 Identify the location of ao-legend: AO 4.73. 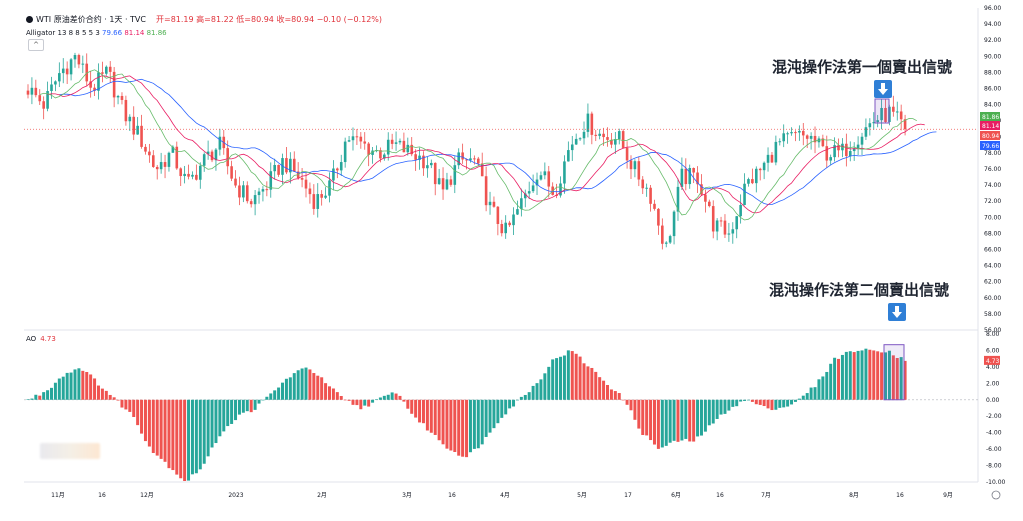
(41, 339).